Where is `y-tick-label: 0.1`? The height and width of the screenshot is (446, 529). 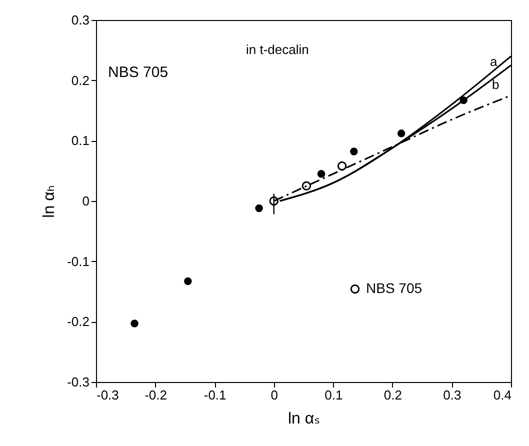 y-tick-label: 0.1 is located at coordinates (80, 140).